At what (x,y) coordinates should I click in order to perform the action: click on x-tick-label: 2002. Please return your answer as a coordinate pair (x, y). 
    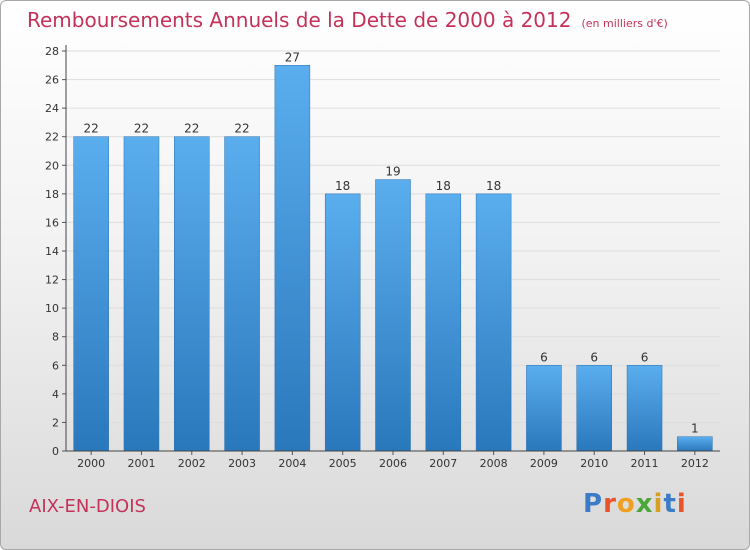
    Looking at the image, I should click on (192, 463).